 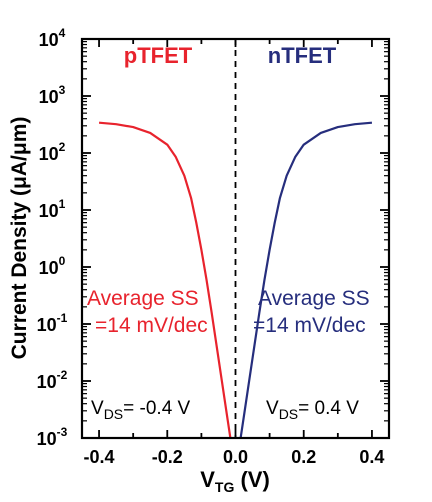 What do you see at coordinates (225, 487) in the screenshot?
I see `x-axis-title-sub: TG` at bounding box center [225, 487].